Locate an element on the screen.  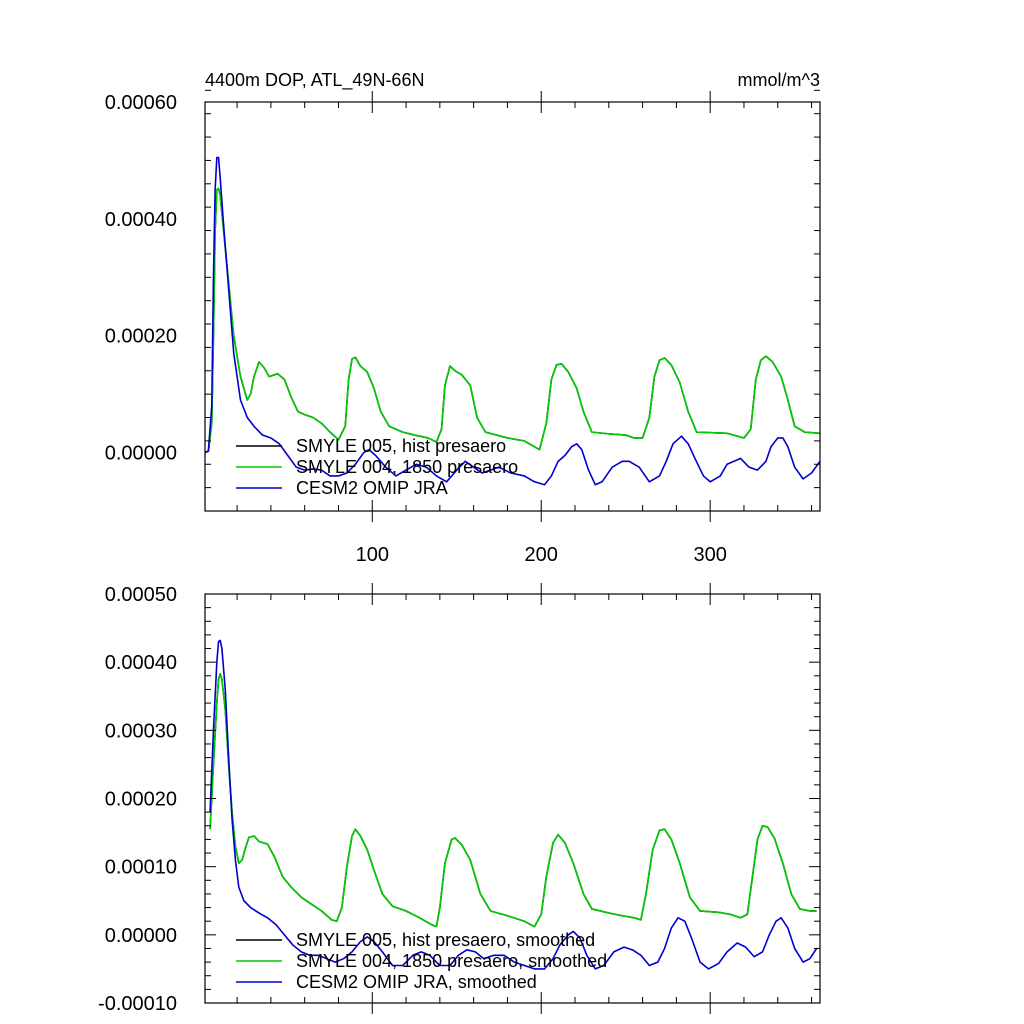
bottom-legend-label-2: SMYLE 004, 1850 presaero, smoothed is located at coordinates (451, 961).